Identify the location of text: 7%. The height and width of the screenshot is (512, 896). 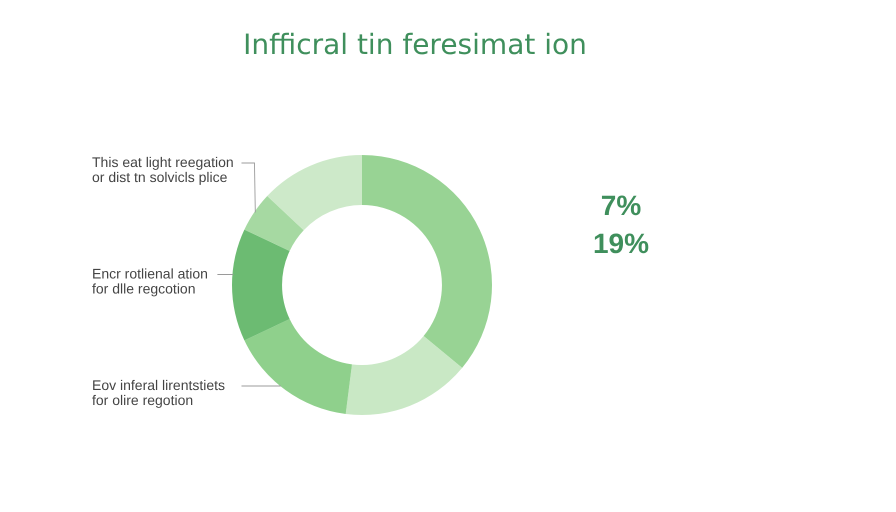
(621, 205).